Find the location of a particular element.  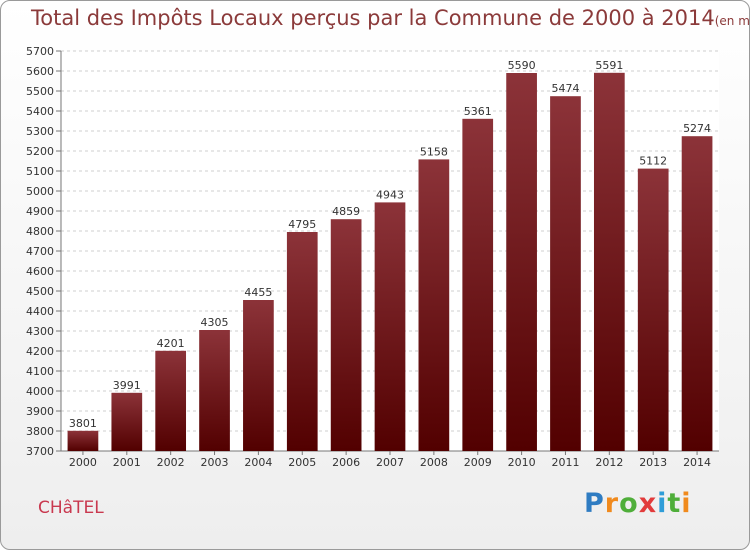

x-tick-label-2001: 2001 is located at coordinates (127, 462).